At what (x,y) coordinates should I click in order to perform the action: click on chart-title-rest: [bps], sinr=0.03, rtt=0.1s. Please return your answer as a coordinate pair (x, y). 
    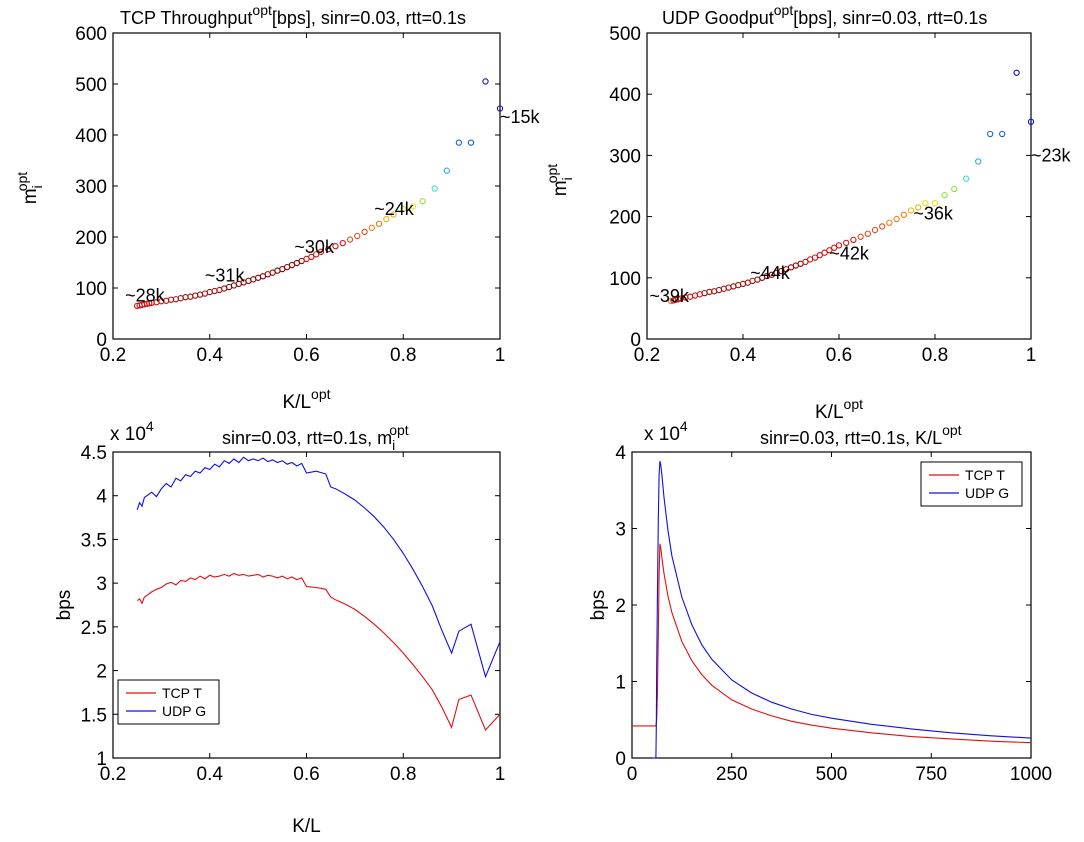
    Looking at the image, I should click on (890, 18).